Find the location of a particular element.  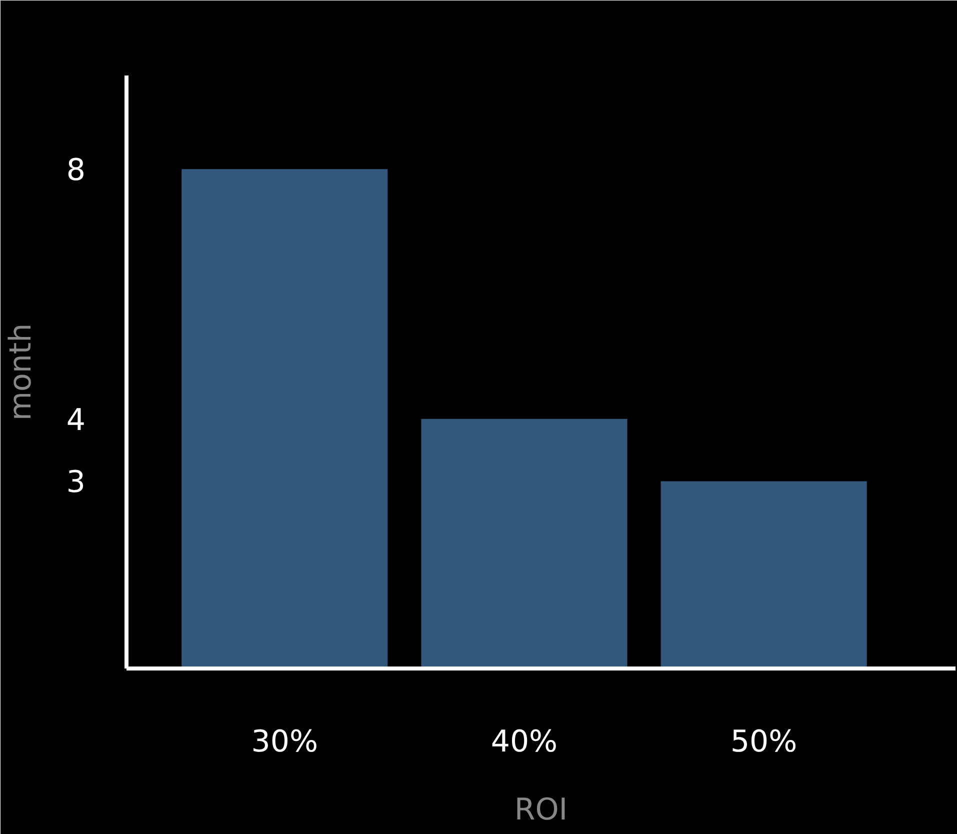

y-tick-label: 4 is located at coordinates (76, 420).